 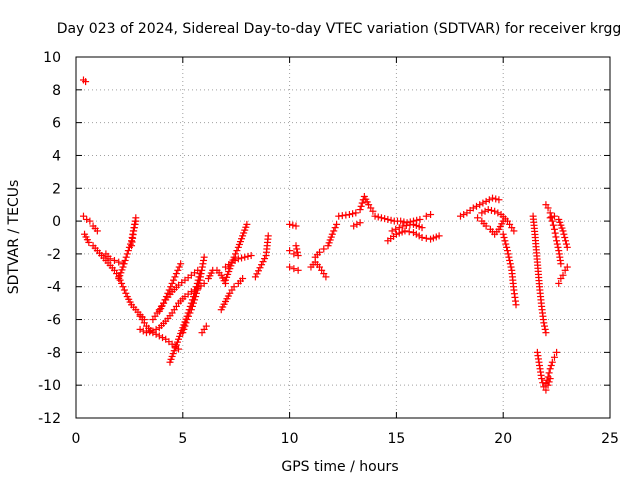 What do you see at coordinates (54, 288) in the screenshot?
I see `y-tick-label: -4` at bounding box center [54, 288].